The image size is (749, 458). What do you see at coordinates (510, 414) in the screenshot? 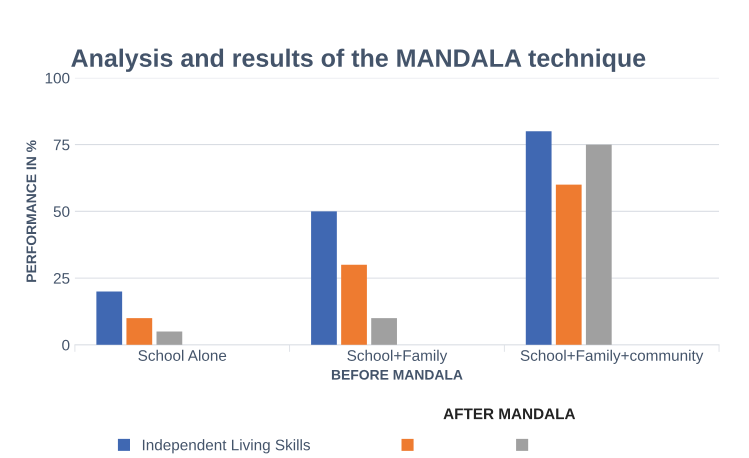
I see `text: AFTER MANDALA` at bounding box center [510, 414].